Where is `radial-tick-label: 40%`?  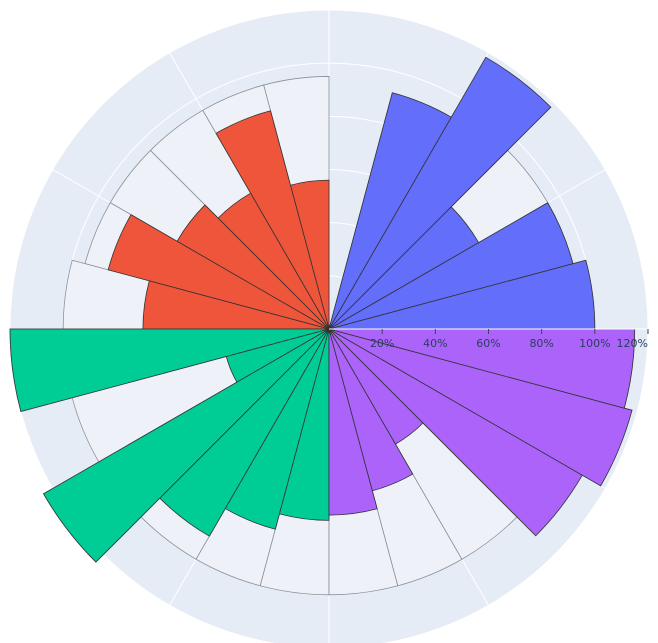
radial-tick-label: 40% is located at coordinates (435, 343).